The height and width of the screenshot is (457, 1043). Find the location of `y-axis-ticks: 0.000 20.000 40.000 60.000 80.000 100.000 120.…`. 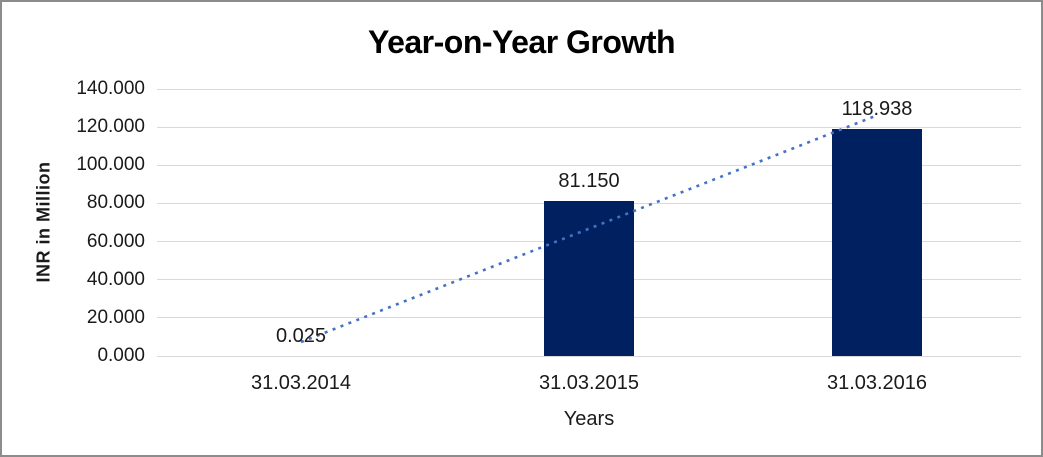

y-axis-ticks: 0.000 20.000 40.000 60.000 80.000 100.000 120.… is located at coordinates (73, 222).